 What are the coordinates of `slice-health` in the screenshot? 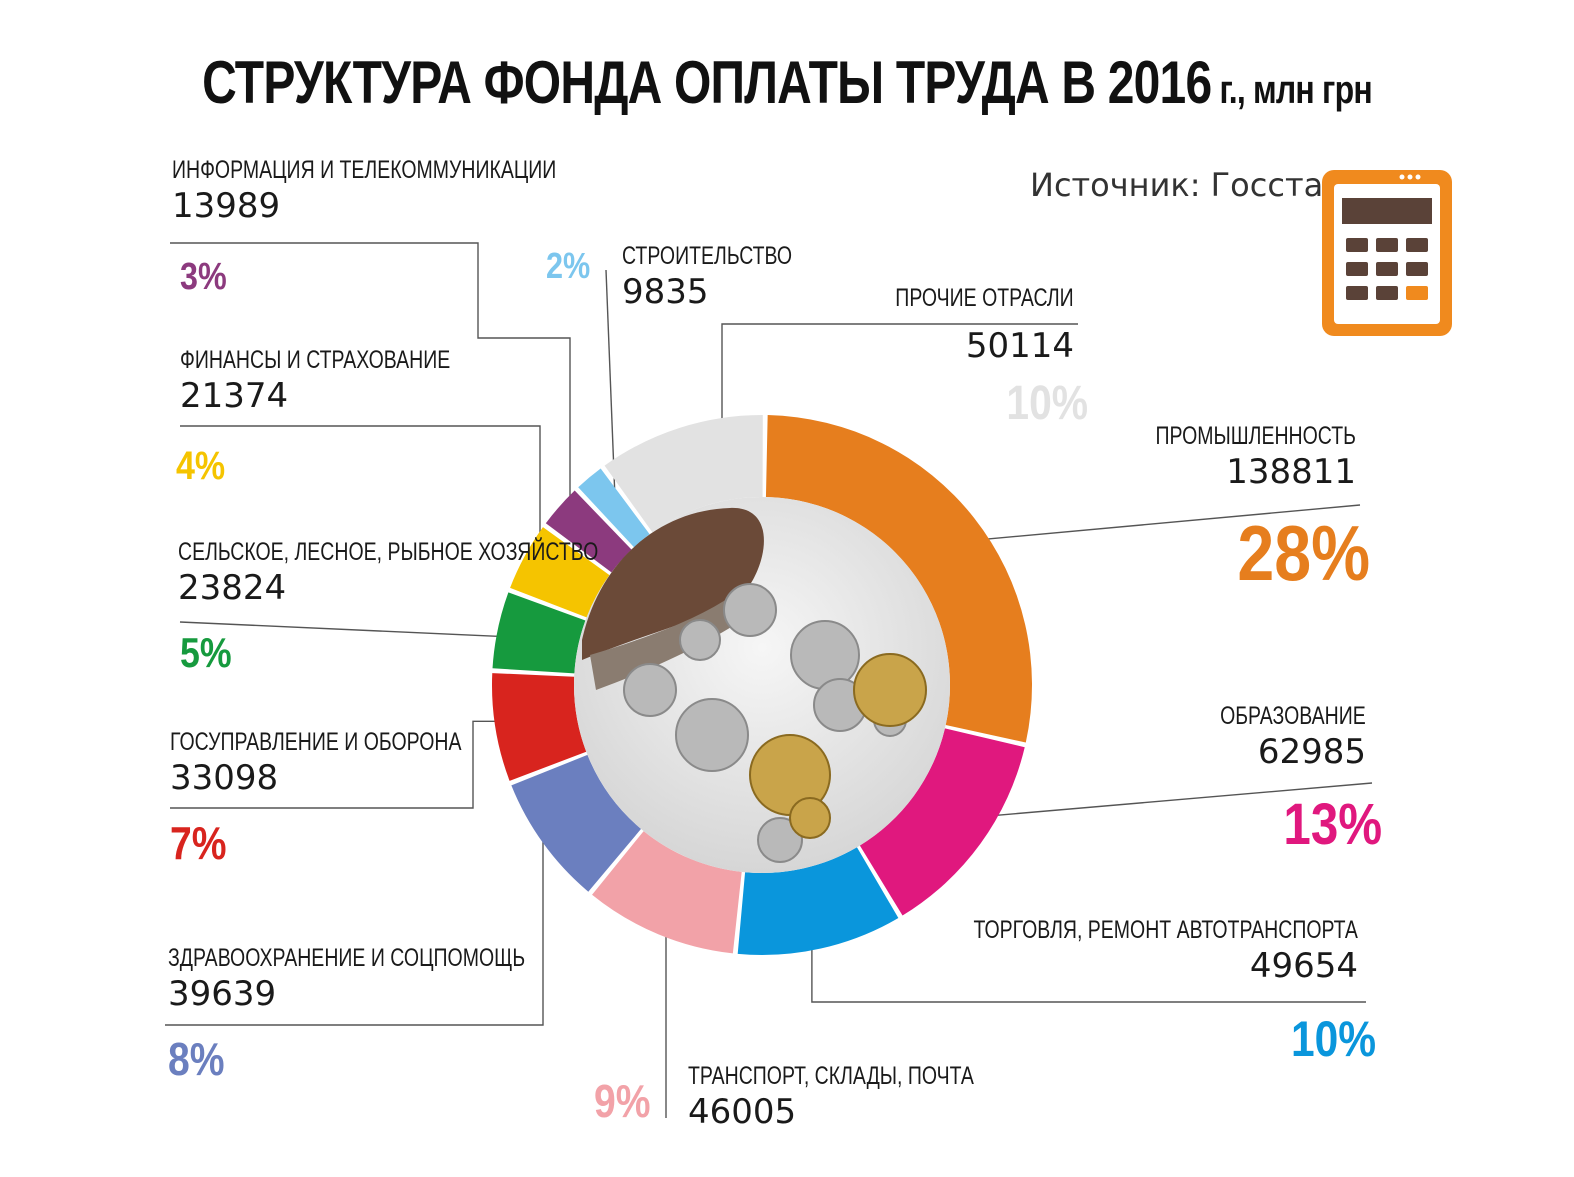 It's located at (576, 823).